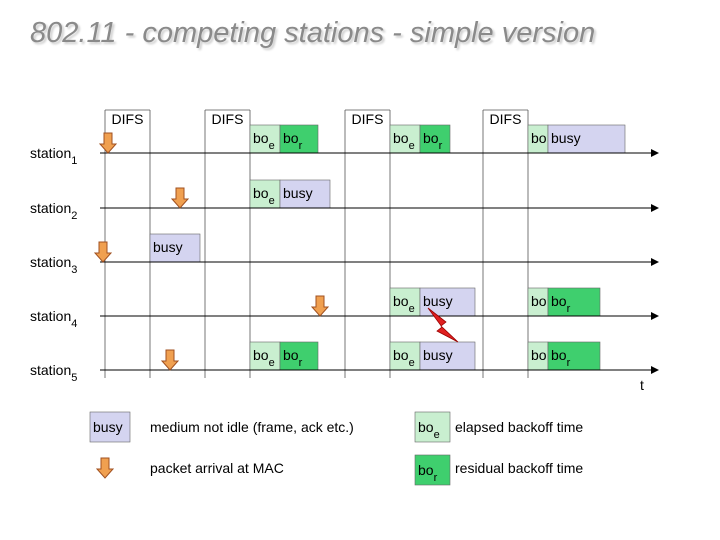 The height and width of the screenshot is (540, 720). Describe the element at coordinates (519, 427) in the screenshot. I see `legend-text: elapsed backoff time` at that location.